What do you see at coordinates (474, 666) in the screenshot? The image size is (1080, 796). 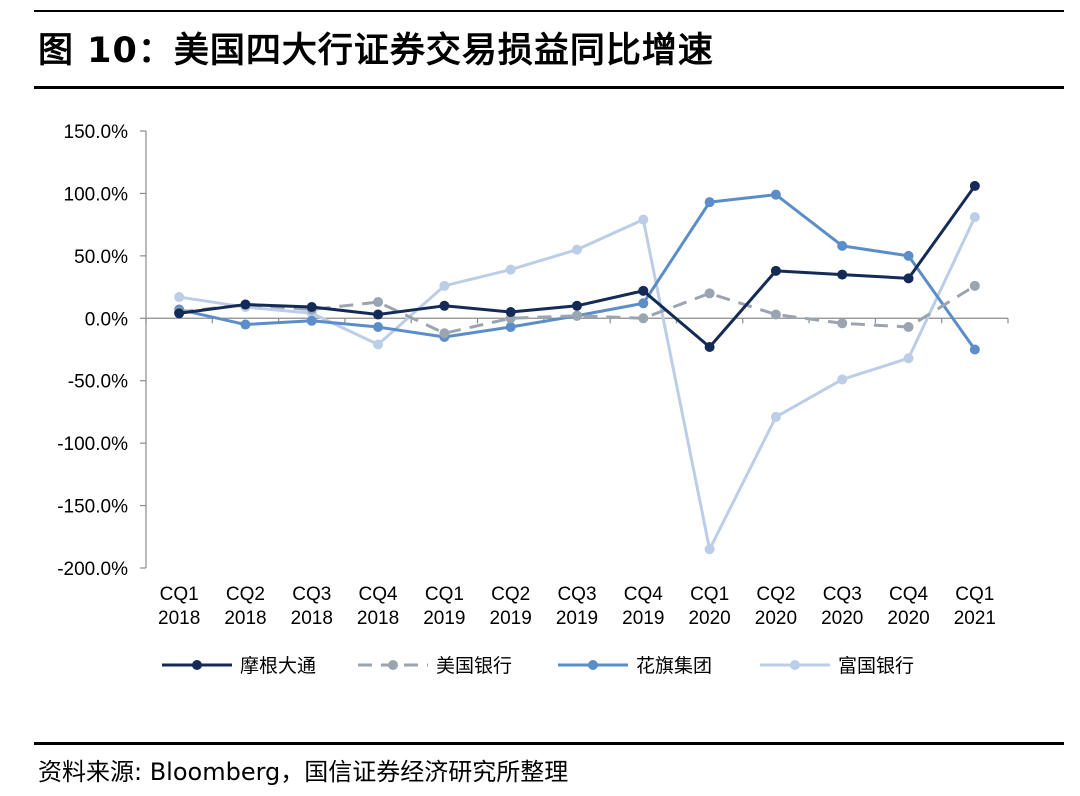 I see `legend-label: 美国银行` at bounding box center [474, 666].